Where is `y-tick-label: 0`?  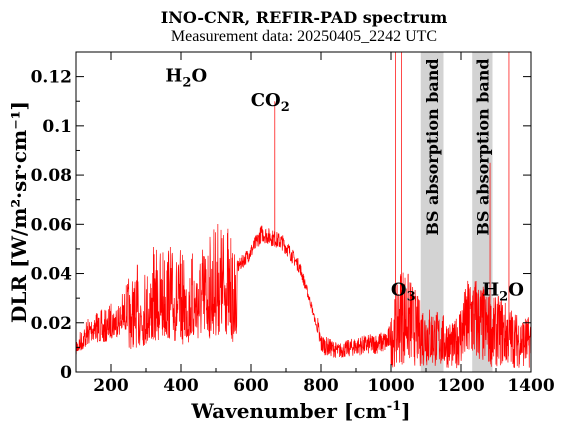
y-tick-label: 0 is located at coordinates (66, 373).